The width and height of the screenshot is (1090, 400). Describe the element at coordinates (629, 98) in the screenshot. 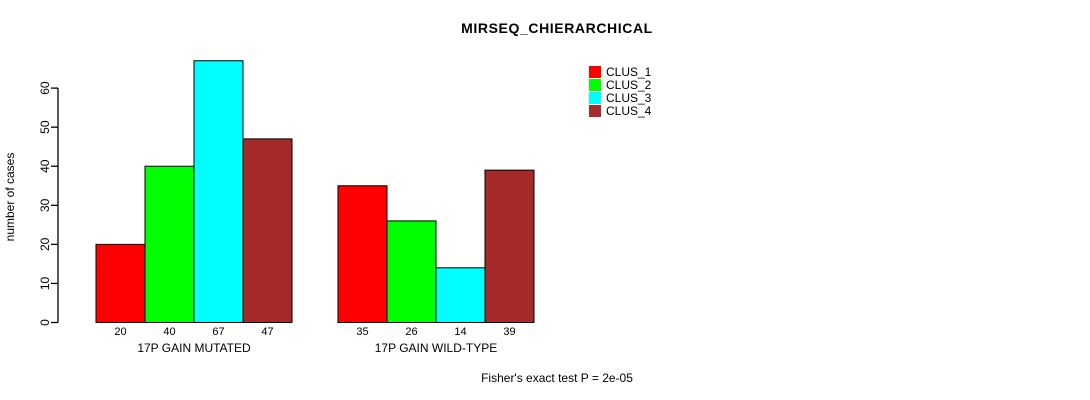

I see `legend-label: CLUS_3` at that location.